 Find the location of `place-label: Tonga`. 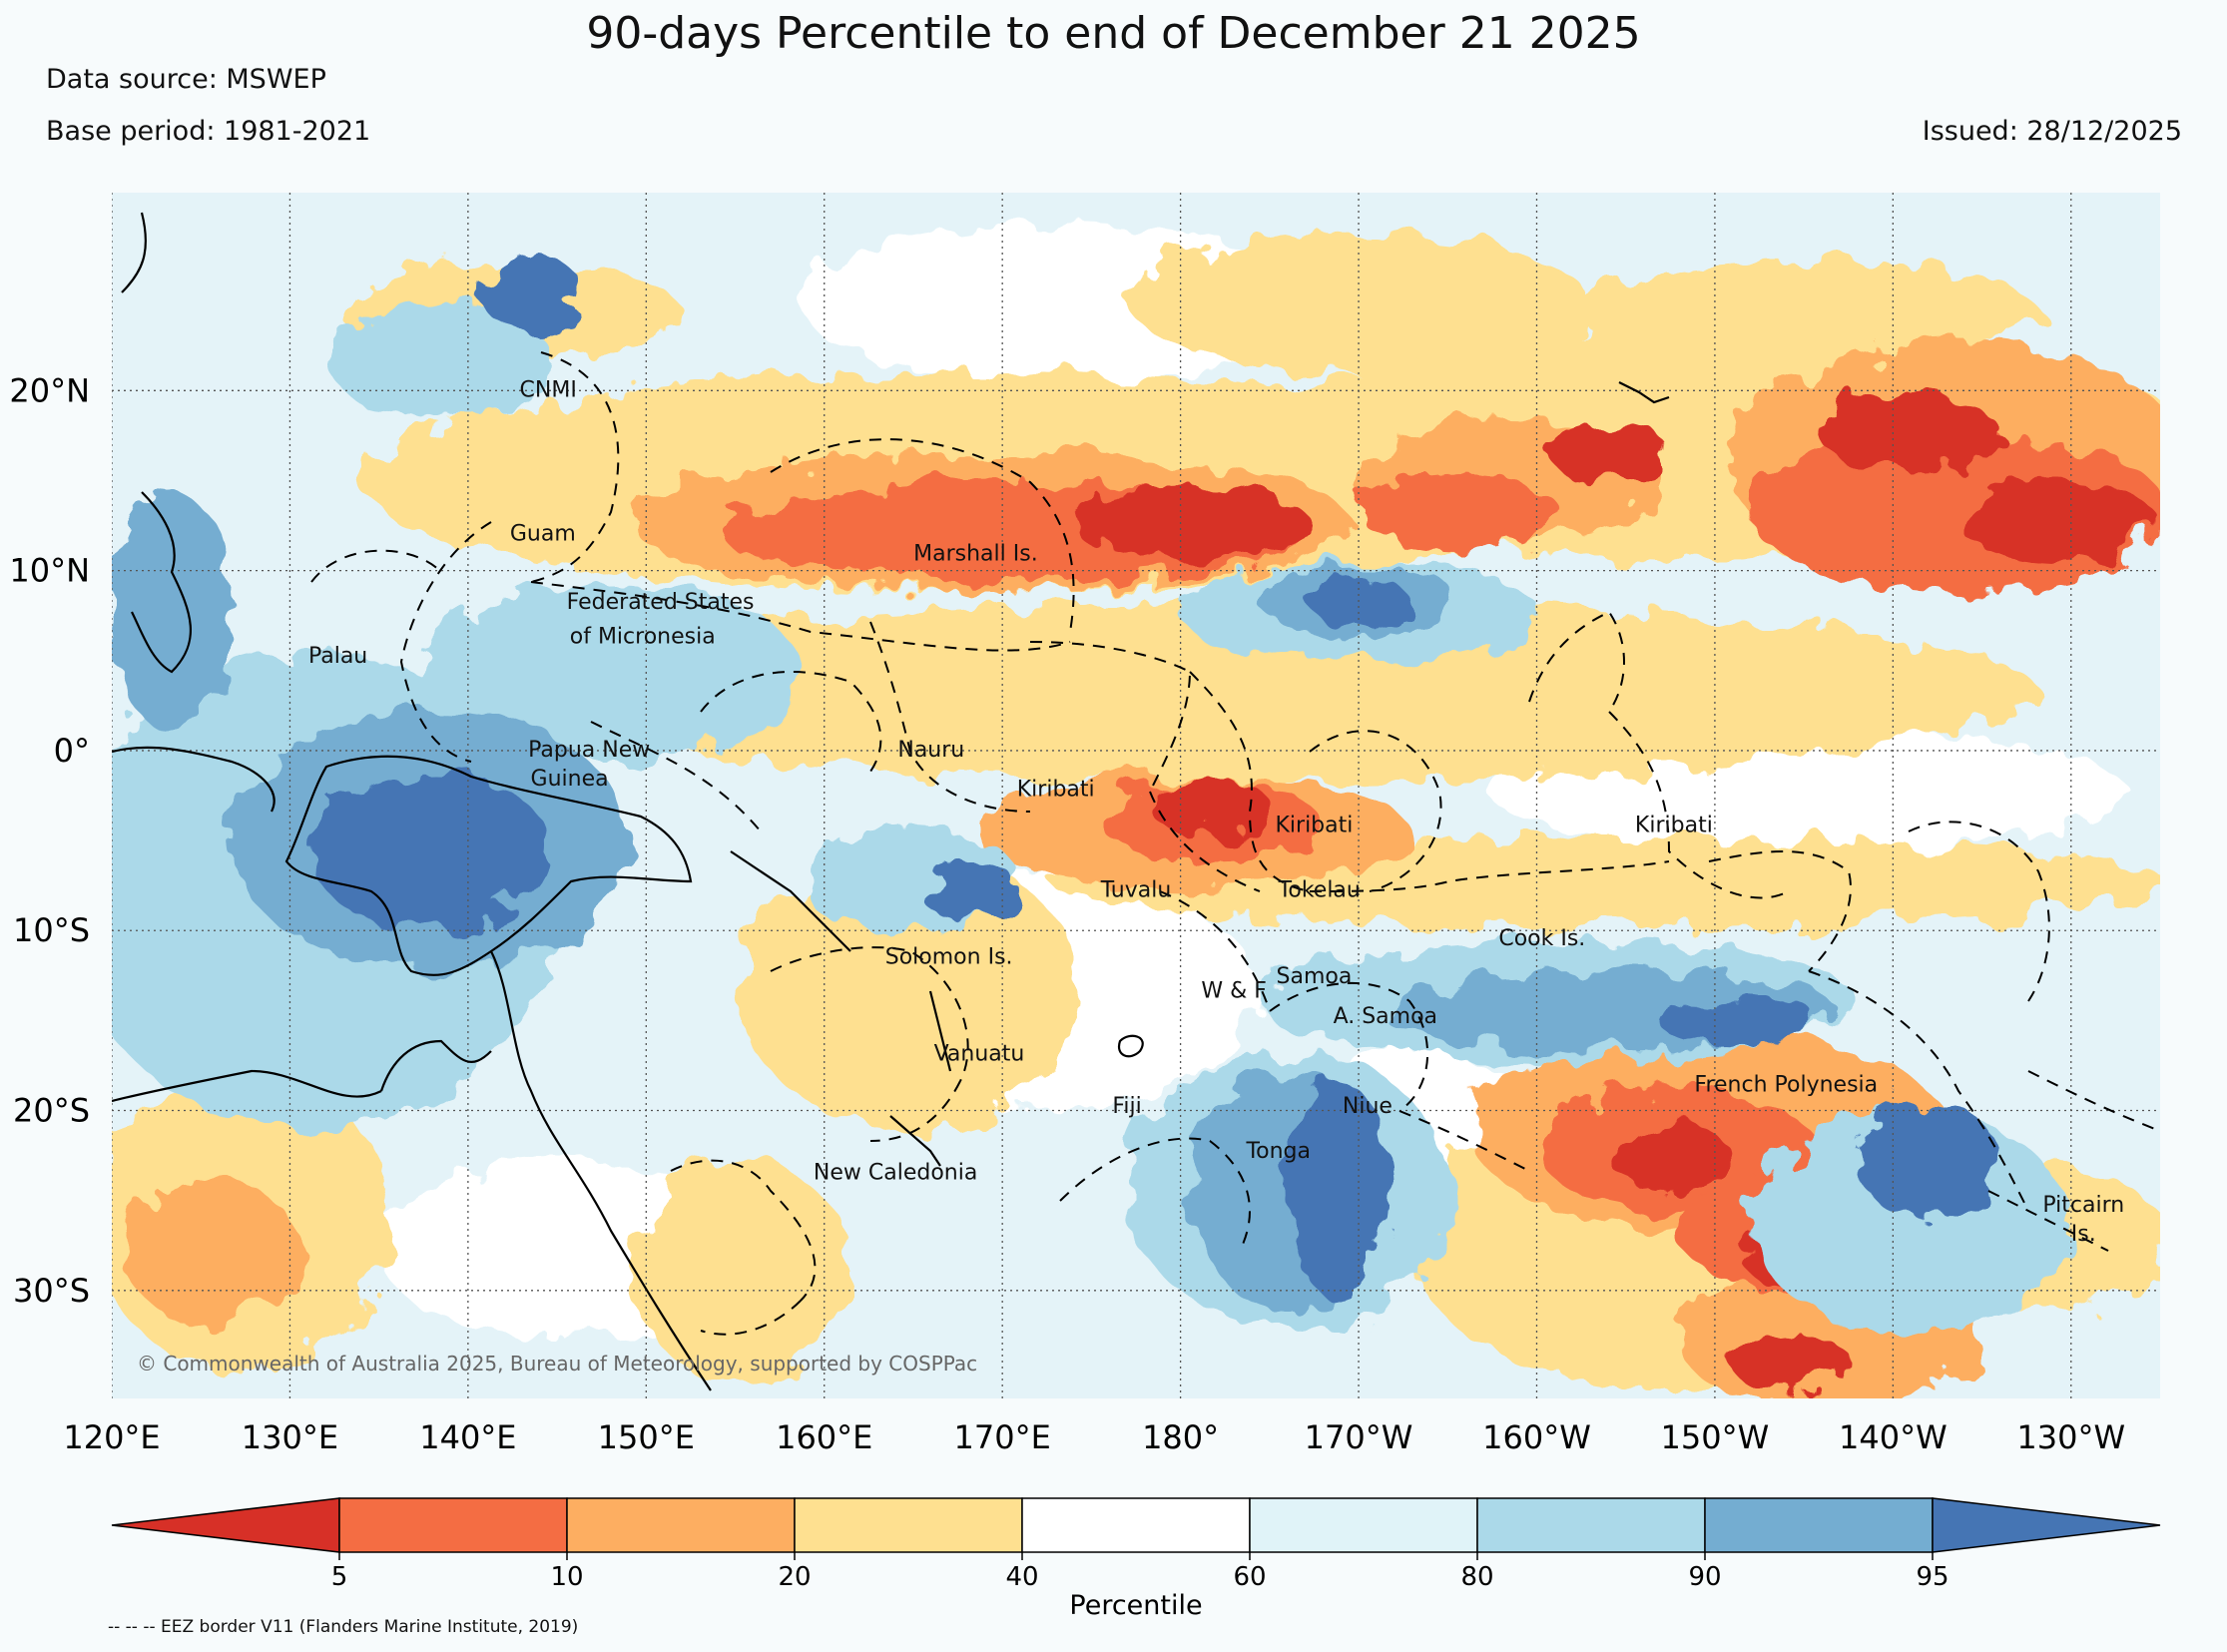

place-label: Tonga is located at coordinates (1278, 1151).